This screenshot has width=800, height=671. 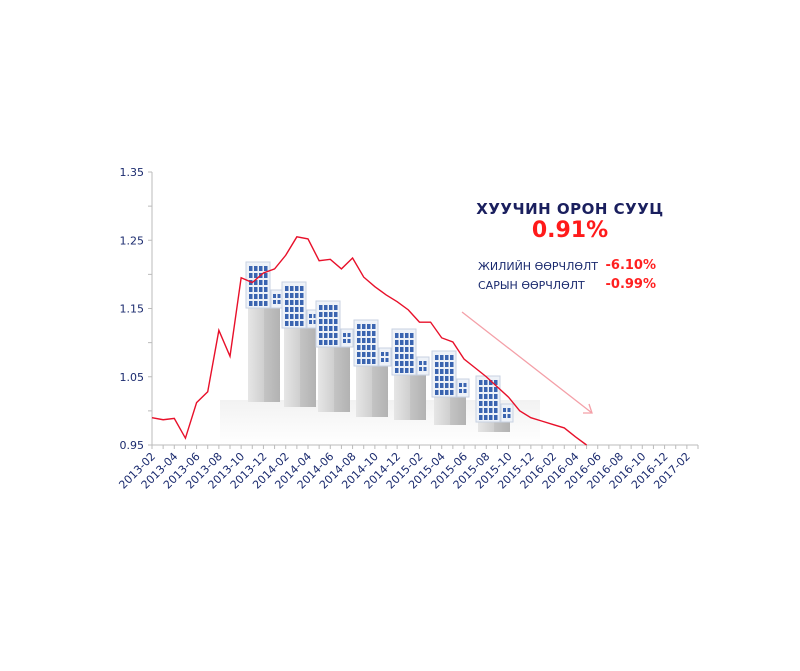 What do you see at coordinates (132, 172) in the screenshot?
I see `y-tick-label: 1.35` at bounding box center [132, 172].